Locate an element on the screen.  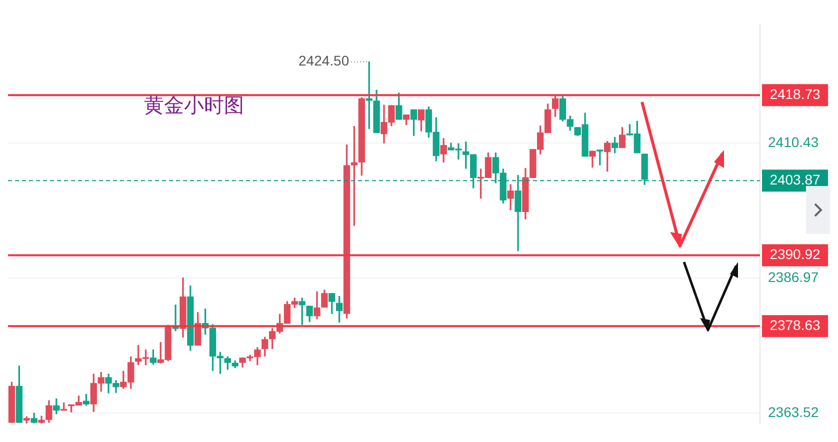
candlestick is located at coordinates (600, 158).